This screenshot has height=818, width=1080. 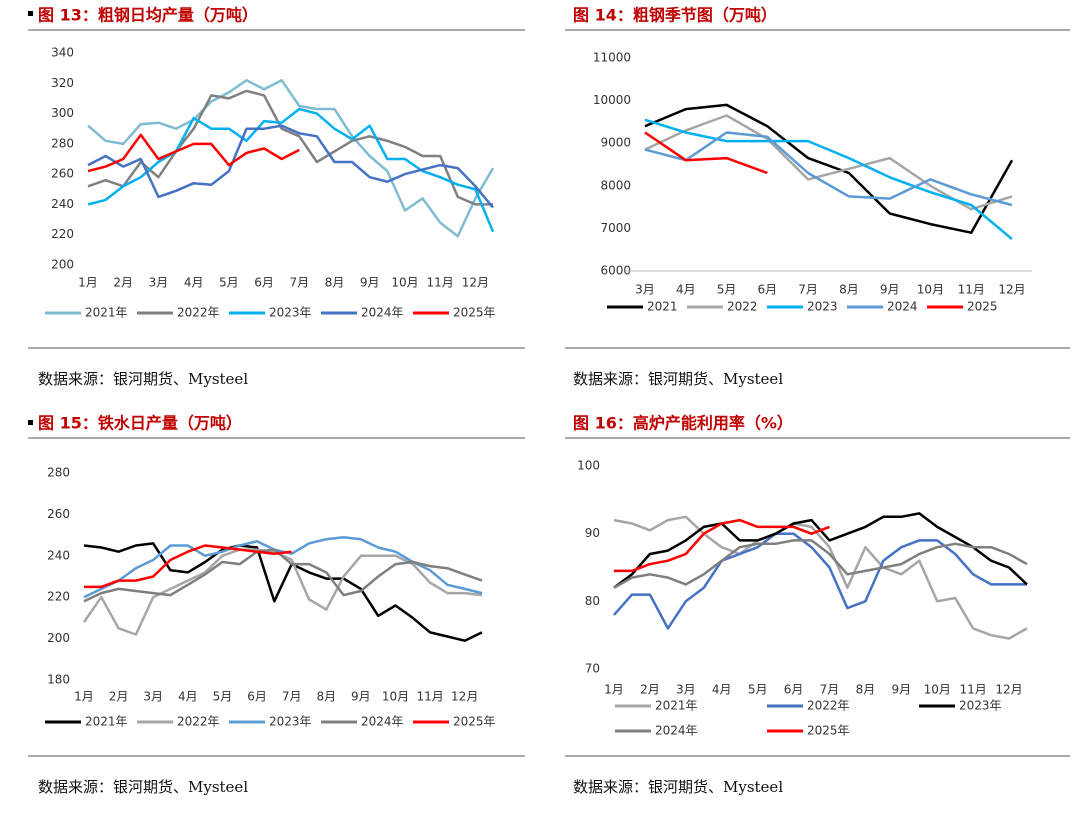 I want to click on legend-label: 2022, so click(x=742, y=307).